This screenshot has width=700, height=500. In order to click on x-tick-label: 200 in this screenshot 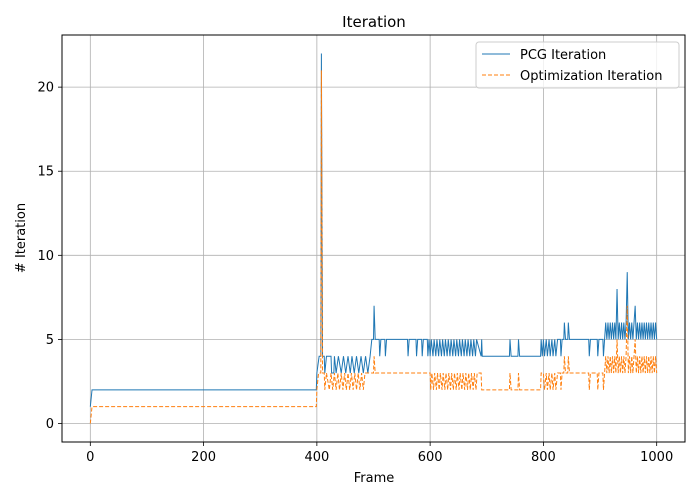, I will do `click(203, 457)`.